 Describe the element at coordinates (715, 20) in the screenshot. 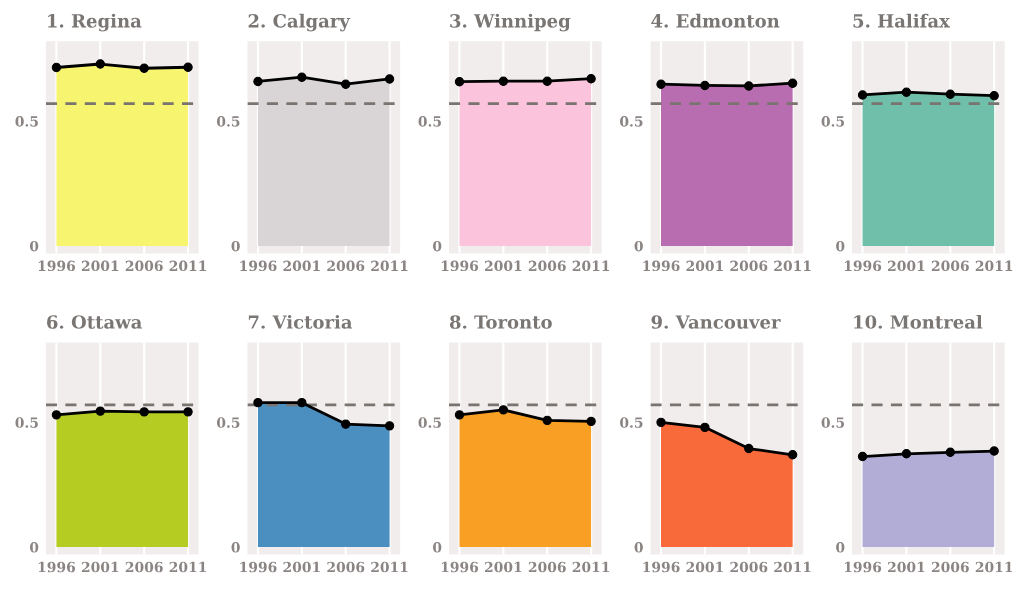

I see `chart-title: 4. Edmonton` at that location.